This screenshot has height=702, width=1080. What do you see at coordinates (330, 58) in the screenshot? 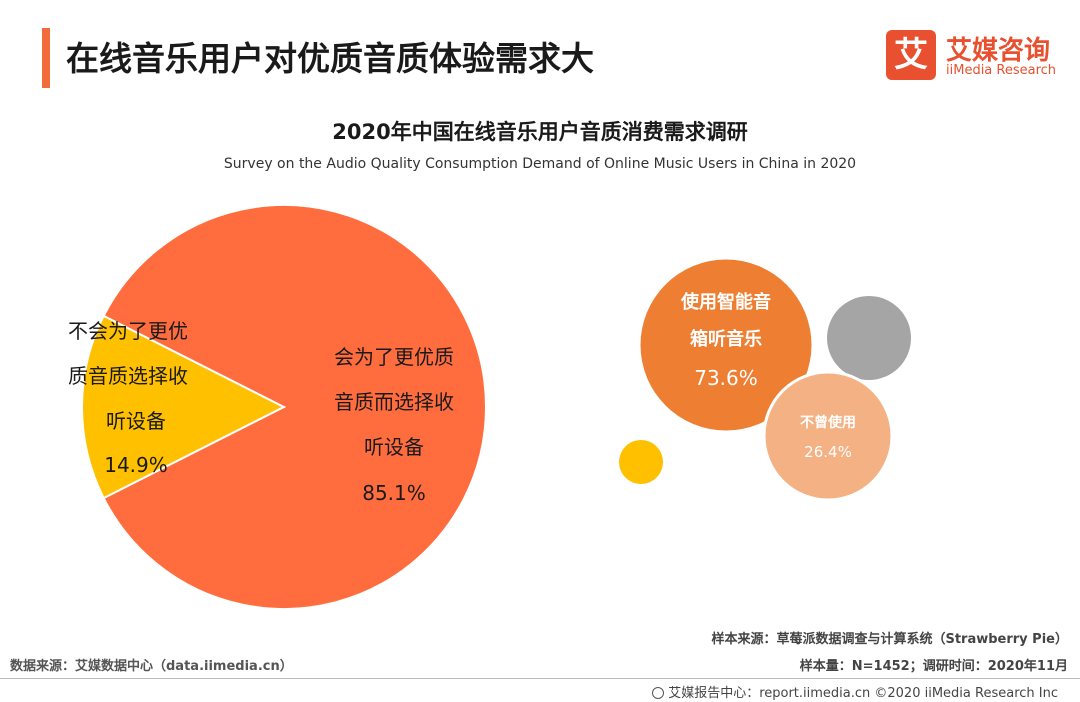
I see `page-title: 在线音乐用户对优质音质体验需求大` at bounding box center [330, 58].